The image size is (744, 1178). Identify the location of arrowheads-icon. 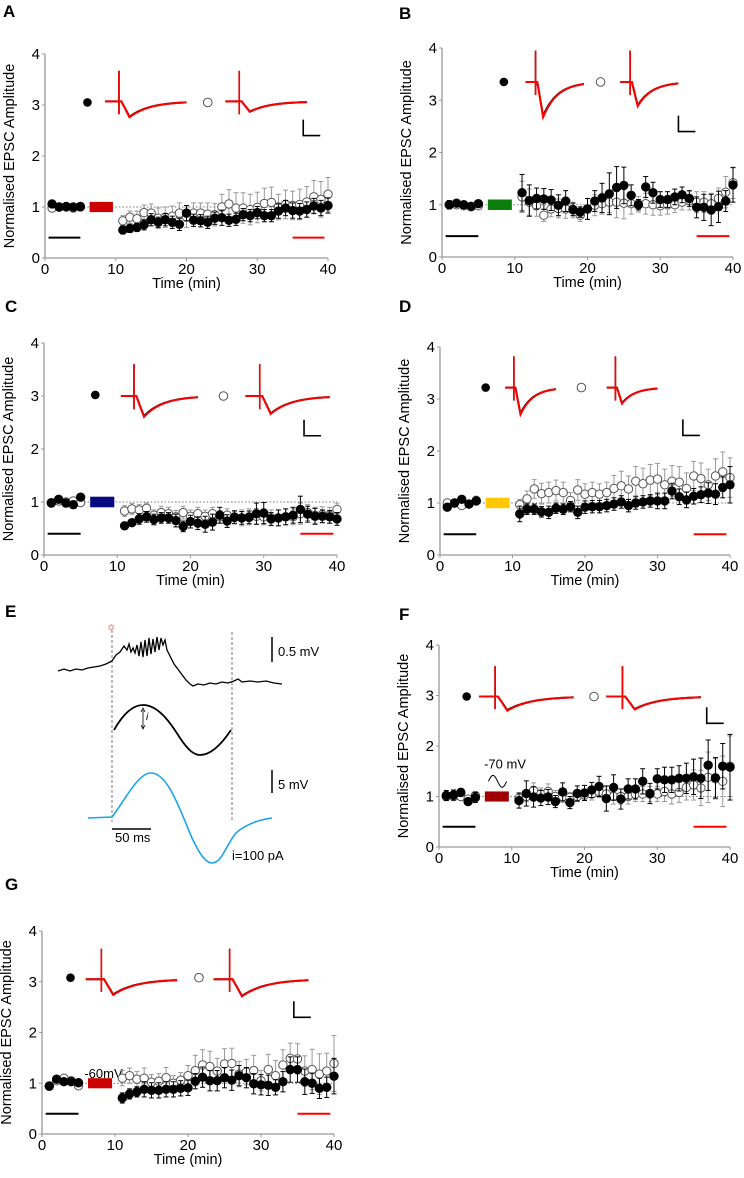
(143, 718).